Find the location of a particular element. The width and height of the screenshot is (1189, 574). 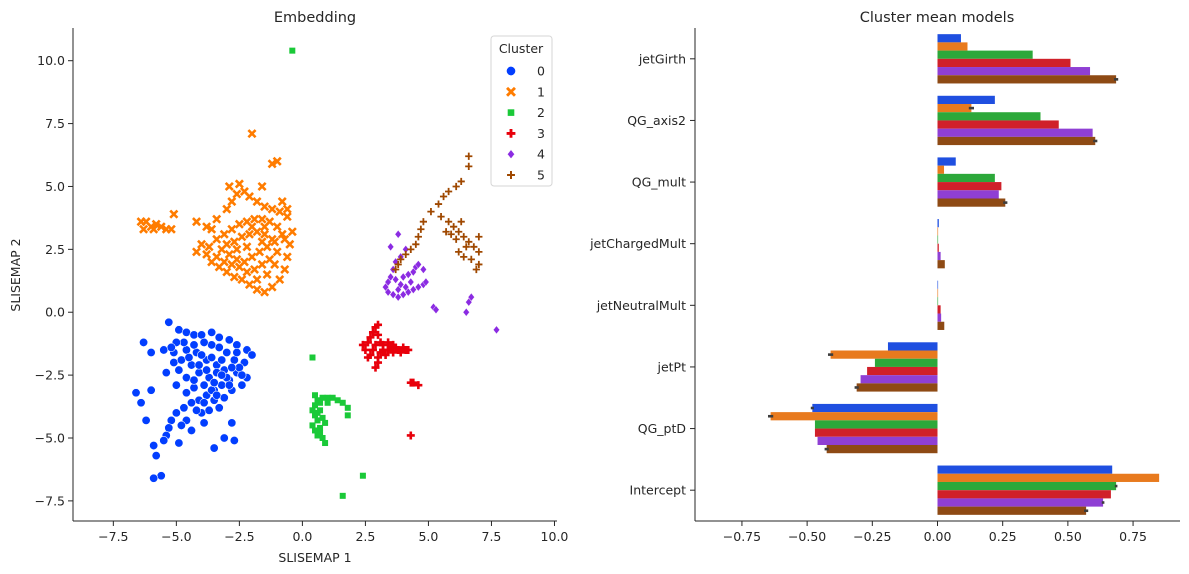

bar-category-label-Intercept: Intercept is located at coordinates (658, 490).